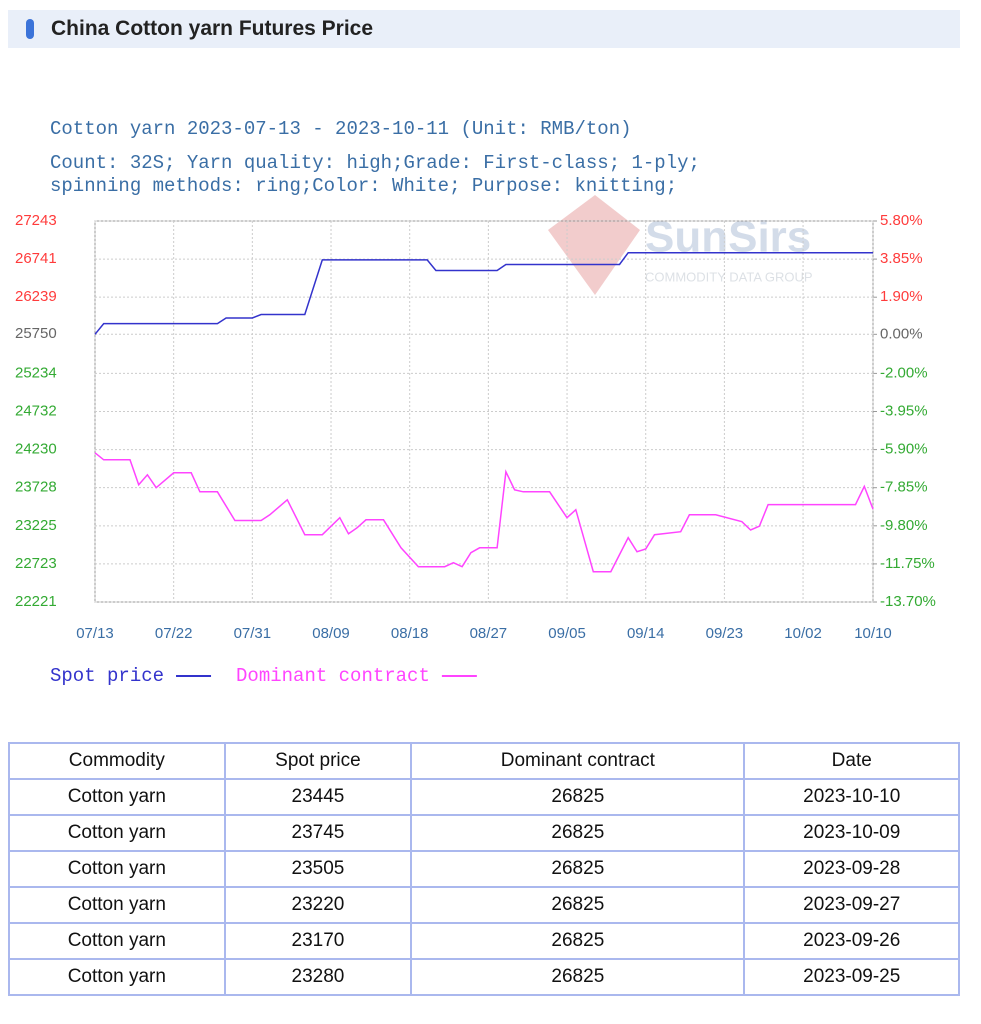 This screenshot has width=981, height=1024. What do you see at coordinates (36, 525) in the screenshot?
I see `y-tick-label: 23225` at bounding box center [36, 525].